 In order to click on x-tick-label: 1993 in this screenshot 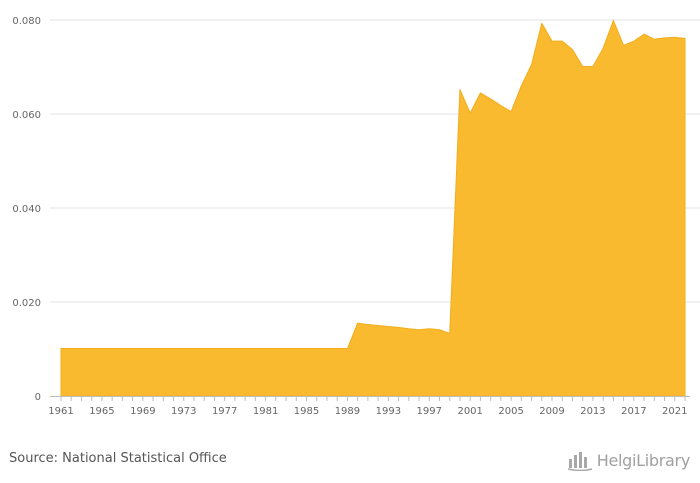, I will do `click(388, 411)`.